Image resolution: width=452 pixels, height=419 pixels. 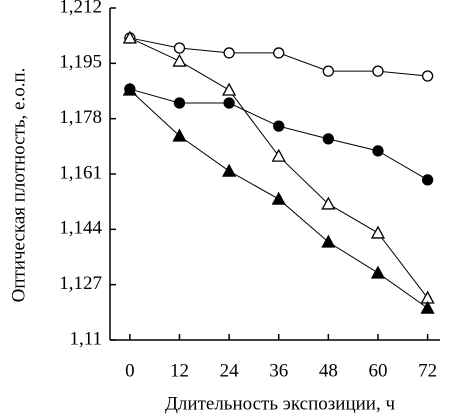 What do you see at coordinates (179, 370) in the screenshot?
I see `x-tick-label: 12` at bounding box center [179, 370].